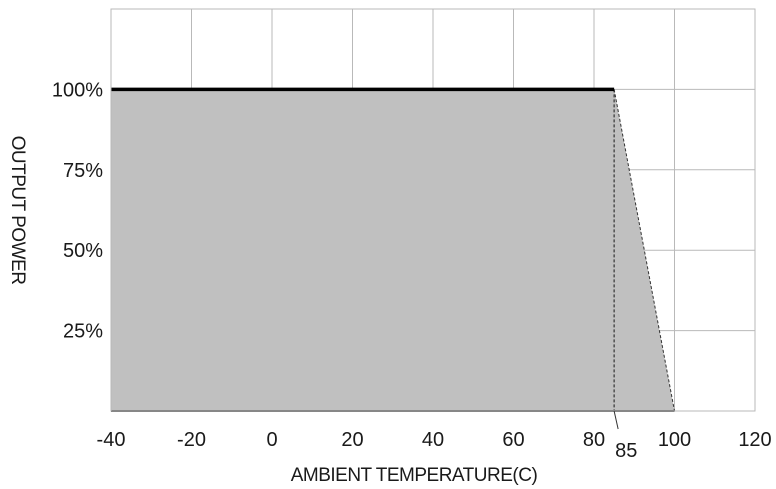  I want to click on x-tick-label: 0, so click(271, 440).